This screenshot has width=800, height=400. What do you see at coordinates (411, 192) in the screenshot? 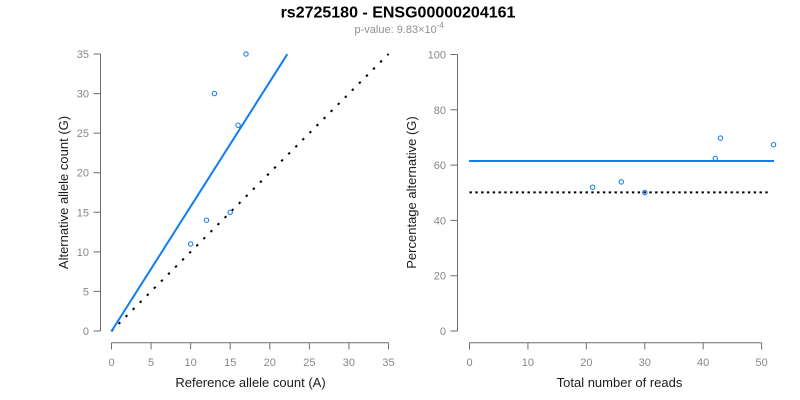
I see `svg-text: Percentage alternative (G)` at bounding box center [411, 192].